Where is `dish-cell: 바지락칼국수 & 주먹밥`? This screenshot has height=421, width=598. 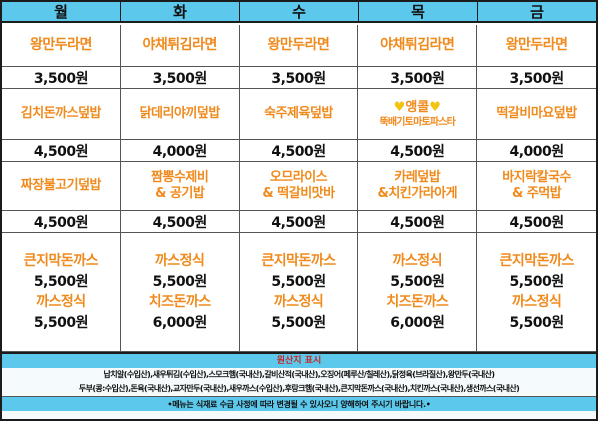 dish-cell: 바지락칼국수 & 주먹밥 is located at coordinates (536, 186).